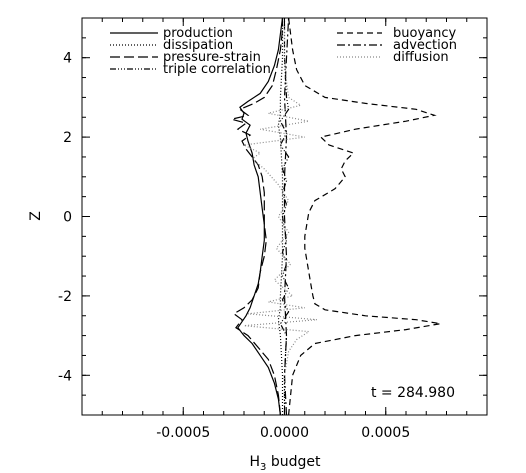  What do you see at coordinates (198, 33) in the screenshot?
I see `legend-label-production: production` at bounding box center [198, 33].